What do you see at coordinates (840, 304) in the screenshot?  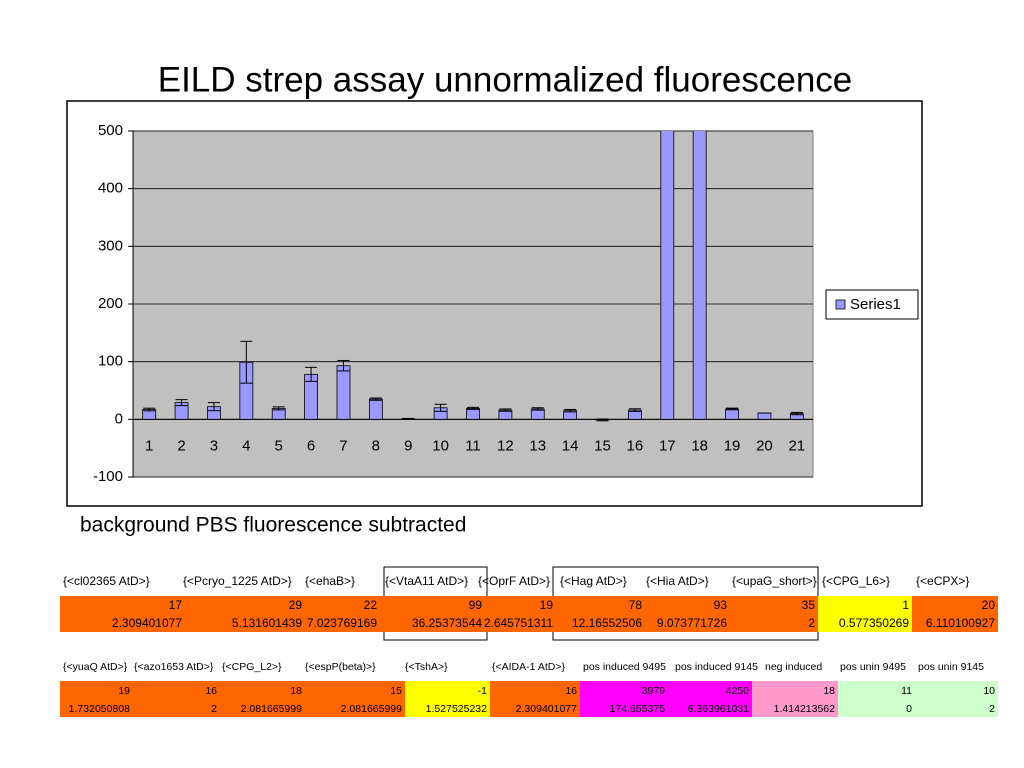 I see `legend-swatch` at bounding box center [840, 304].